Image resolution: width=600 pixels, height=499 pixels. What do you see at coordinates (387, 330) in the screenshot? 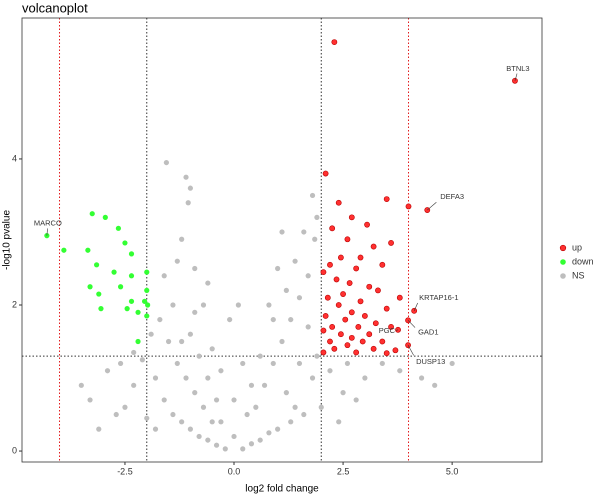
I see `point-label: PGC` at bounding box center [387, 330].